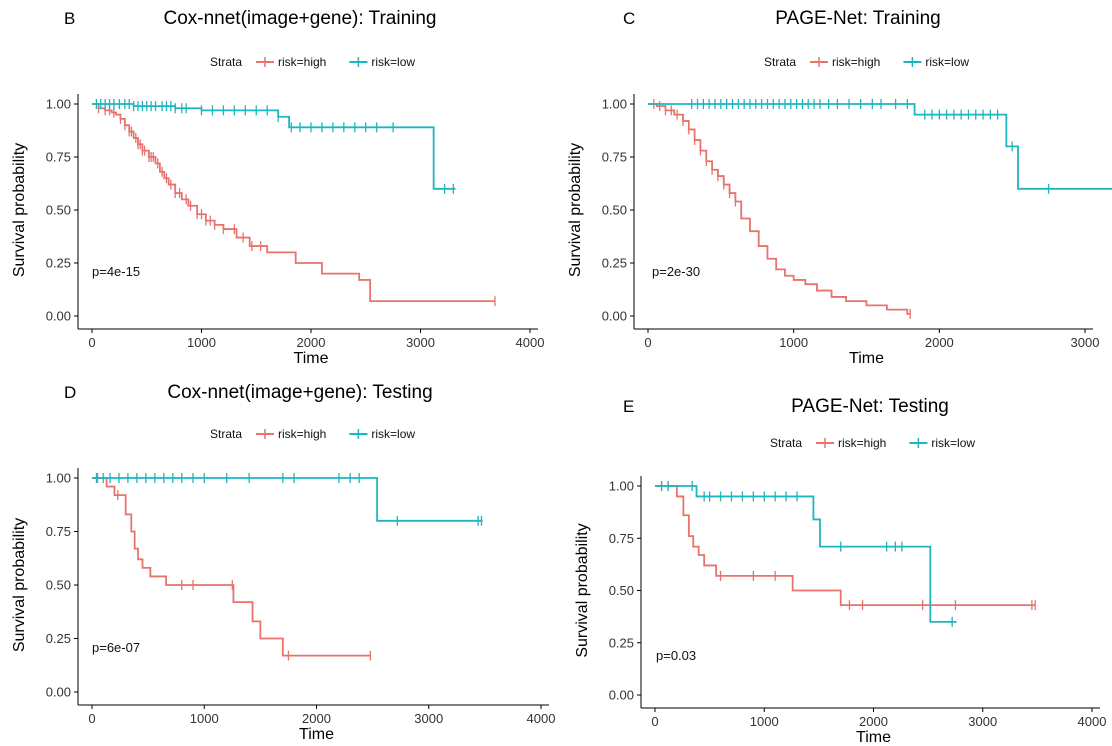 The width and height of the screenshot is (1112, 746). What do you see at coordinates (70, 392) in the screenshot?
I see `panel-letter: D` at bounding box center [70, 392].